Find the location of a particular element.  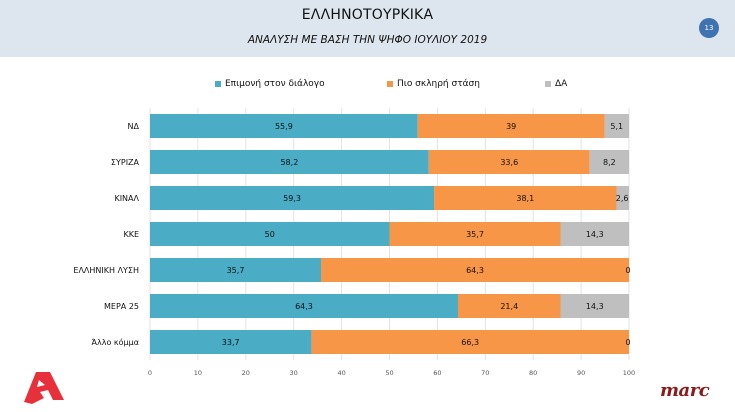

legend-label-na: ΔΑ is located at coordinates (561, 84).